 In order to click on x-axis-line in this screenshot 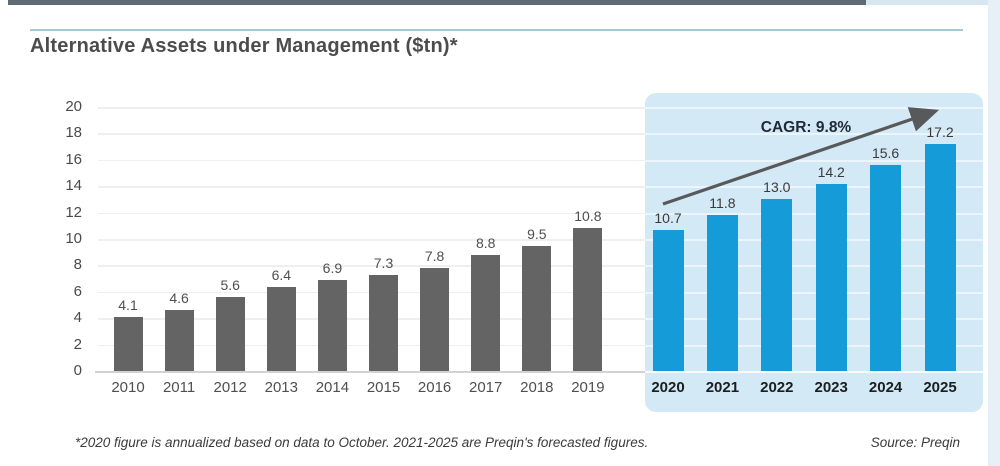, I will do `click(370, 372)`.